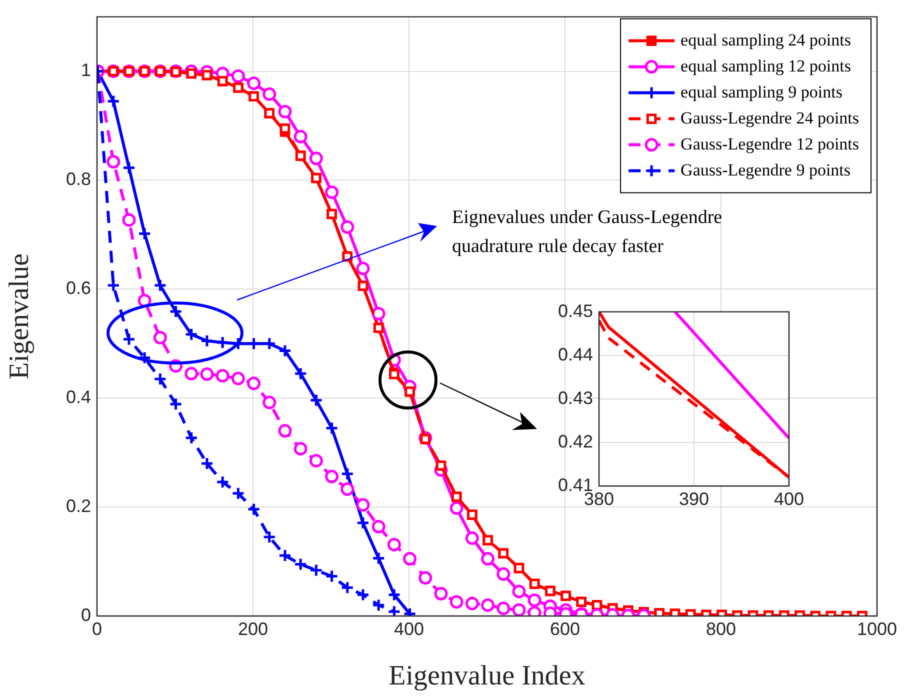 This screenshot has height=698, width=906. I want to click on x-tick-label: 600, so click(565, 628).